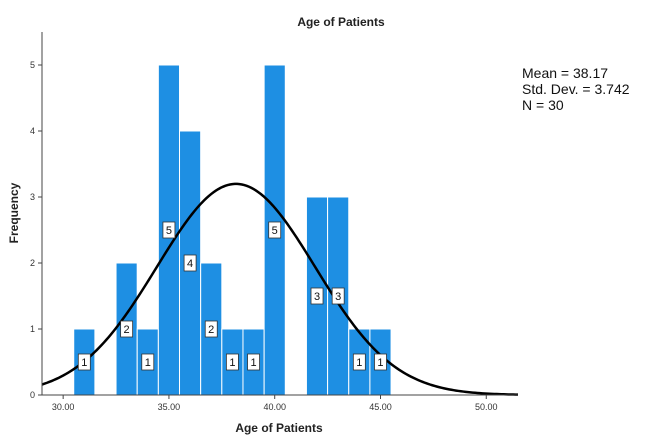 This screenshot has width=646, height=437. What do you see at coordinates (32, 329) in the screenshot?
I see `y-tick-label: 1` at bounding box center [32, 329].